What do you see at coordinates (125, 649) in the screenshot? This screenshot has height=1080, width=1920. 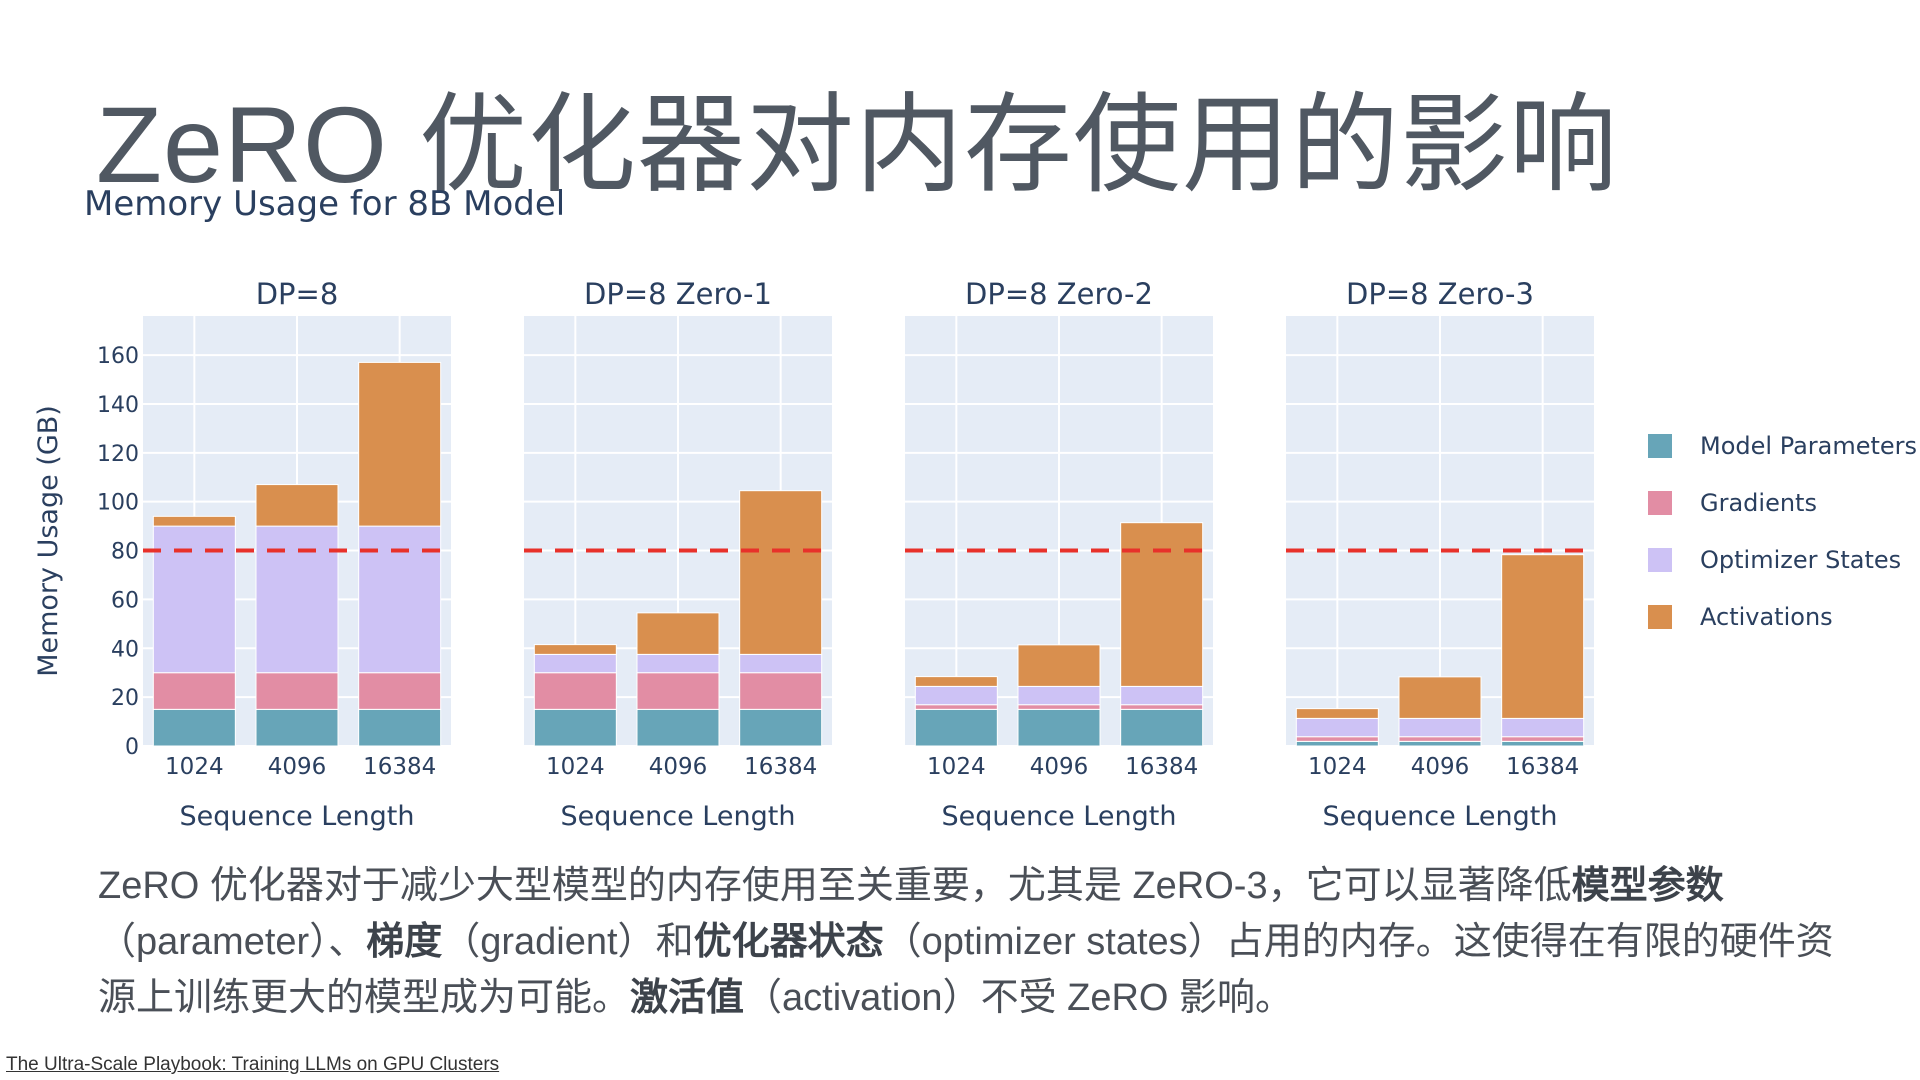 I see `y-tick-label: 40` at bounding box center [125, 649].